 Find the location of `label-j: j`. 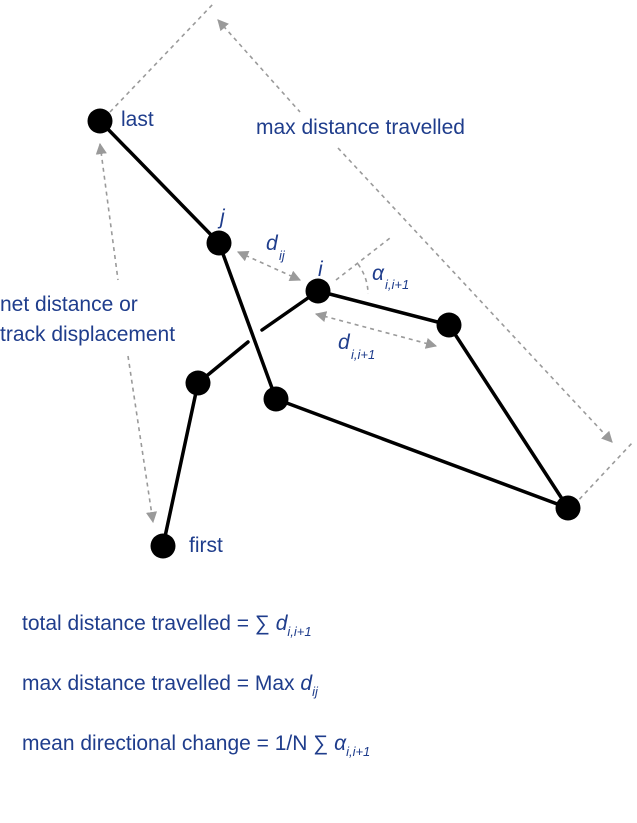

label-j: j is located at coordinates (221, 217).